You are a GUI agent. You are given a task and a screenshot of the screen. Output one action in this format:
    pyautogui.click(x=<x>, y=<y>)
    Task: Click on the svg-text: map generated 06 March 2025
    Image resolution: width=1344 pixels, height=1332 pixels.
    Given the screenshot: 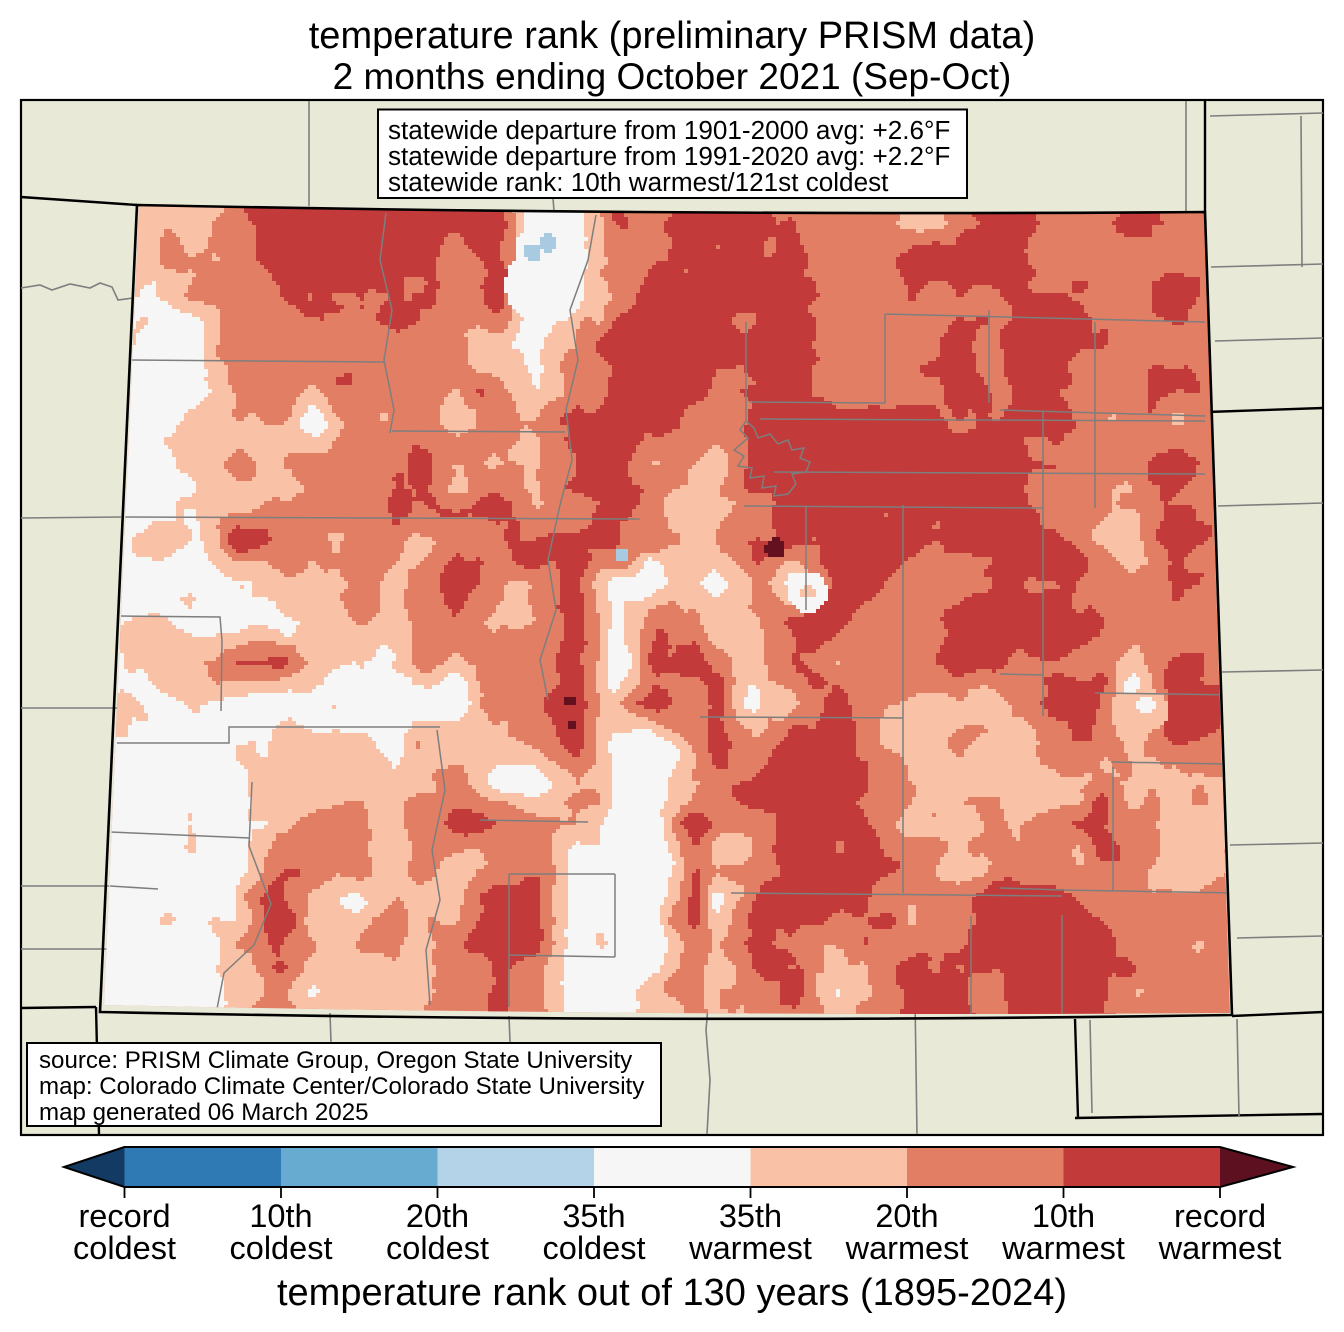 What is the action you would take?
    pyautogui.click(x=204, y=1112)
    